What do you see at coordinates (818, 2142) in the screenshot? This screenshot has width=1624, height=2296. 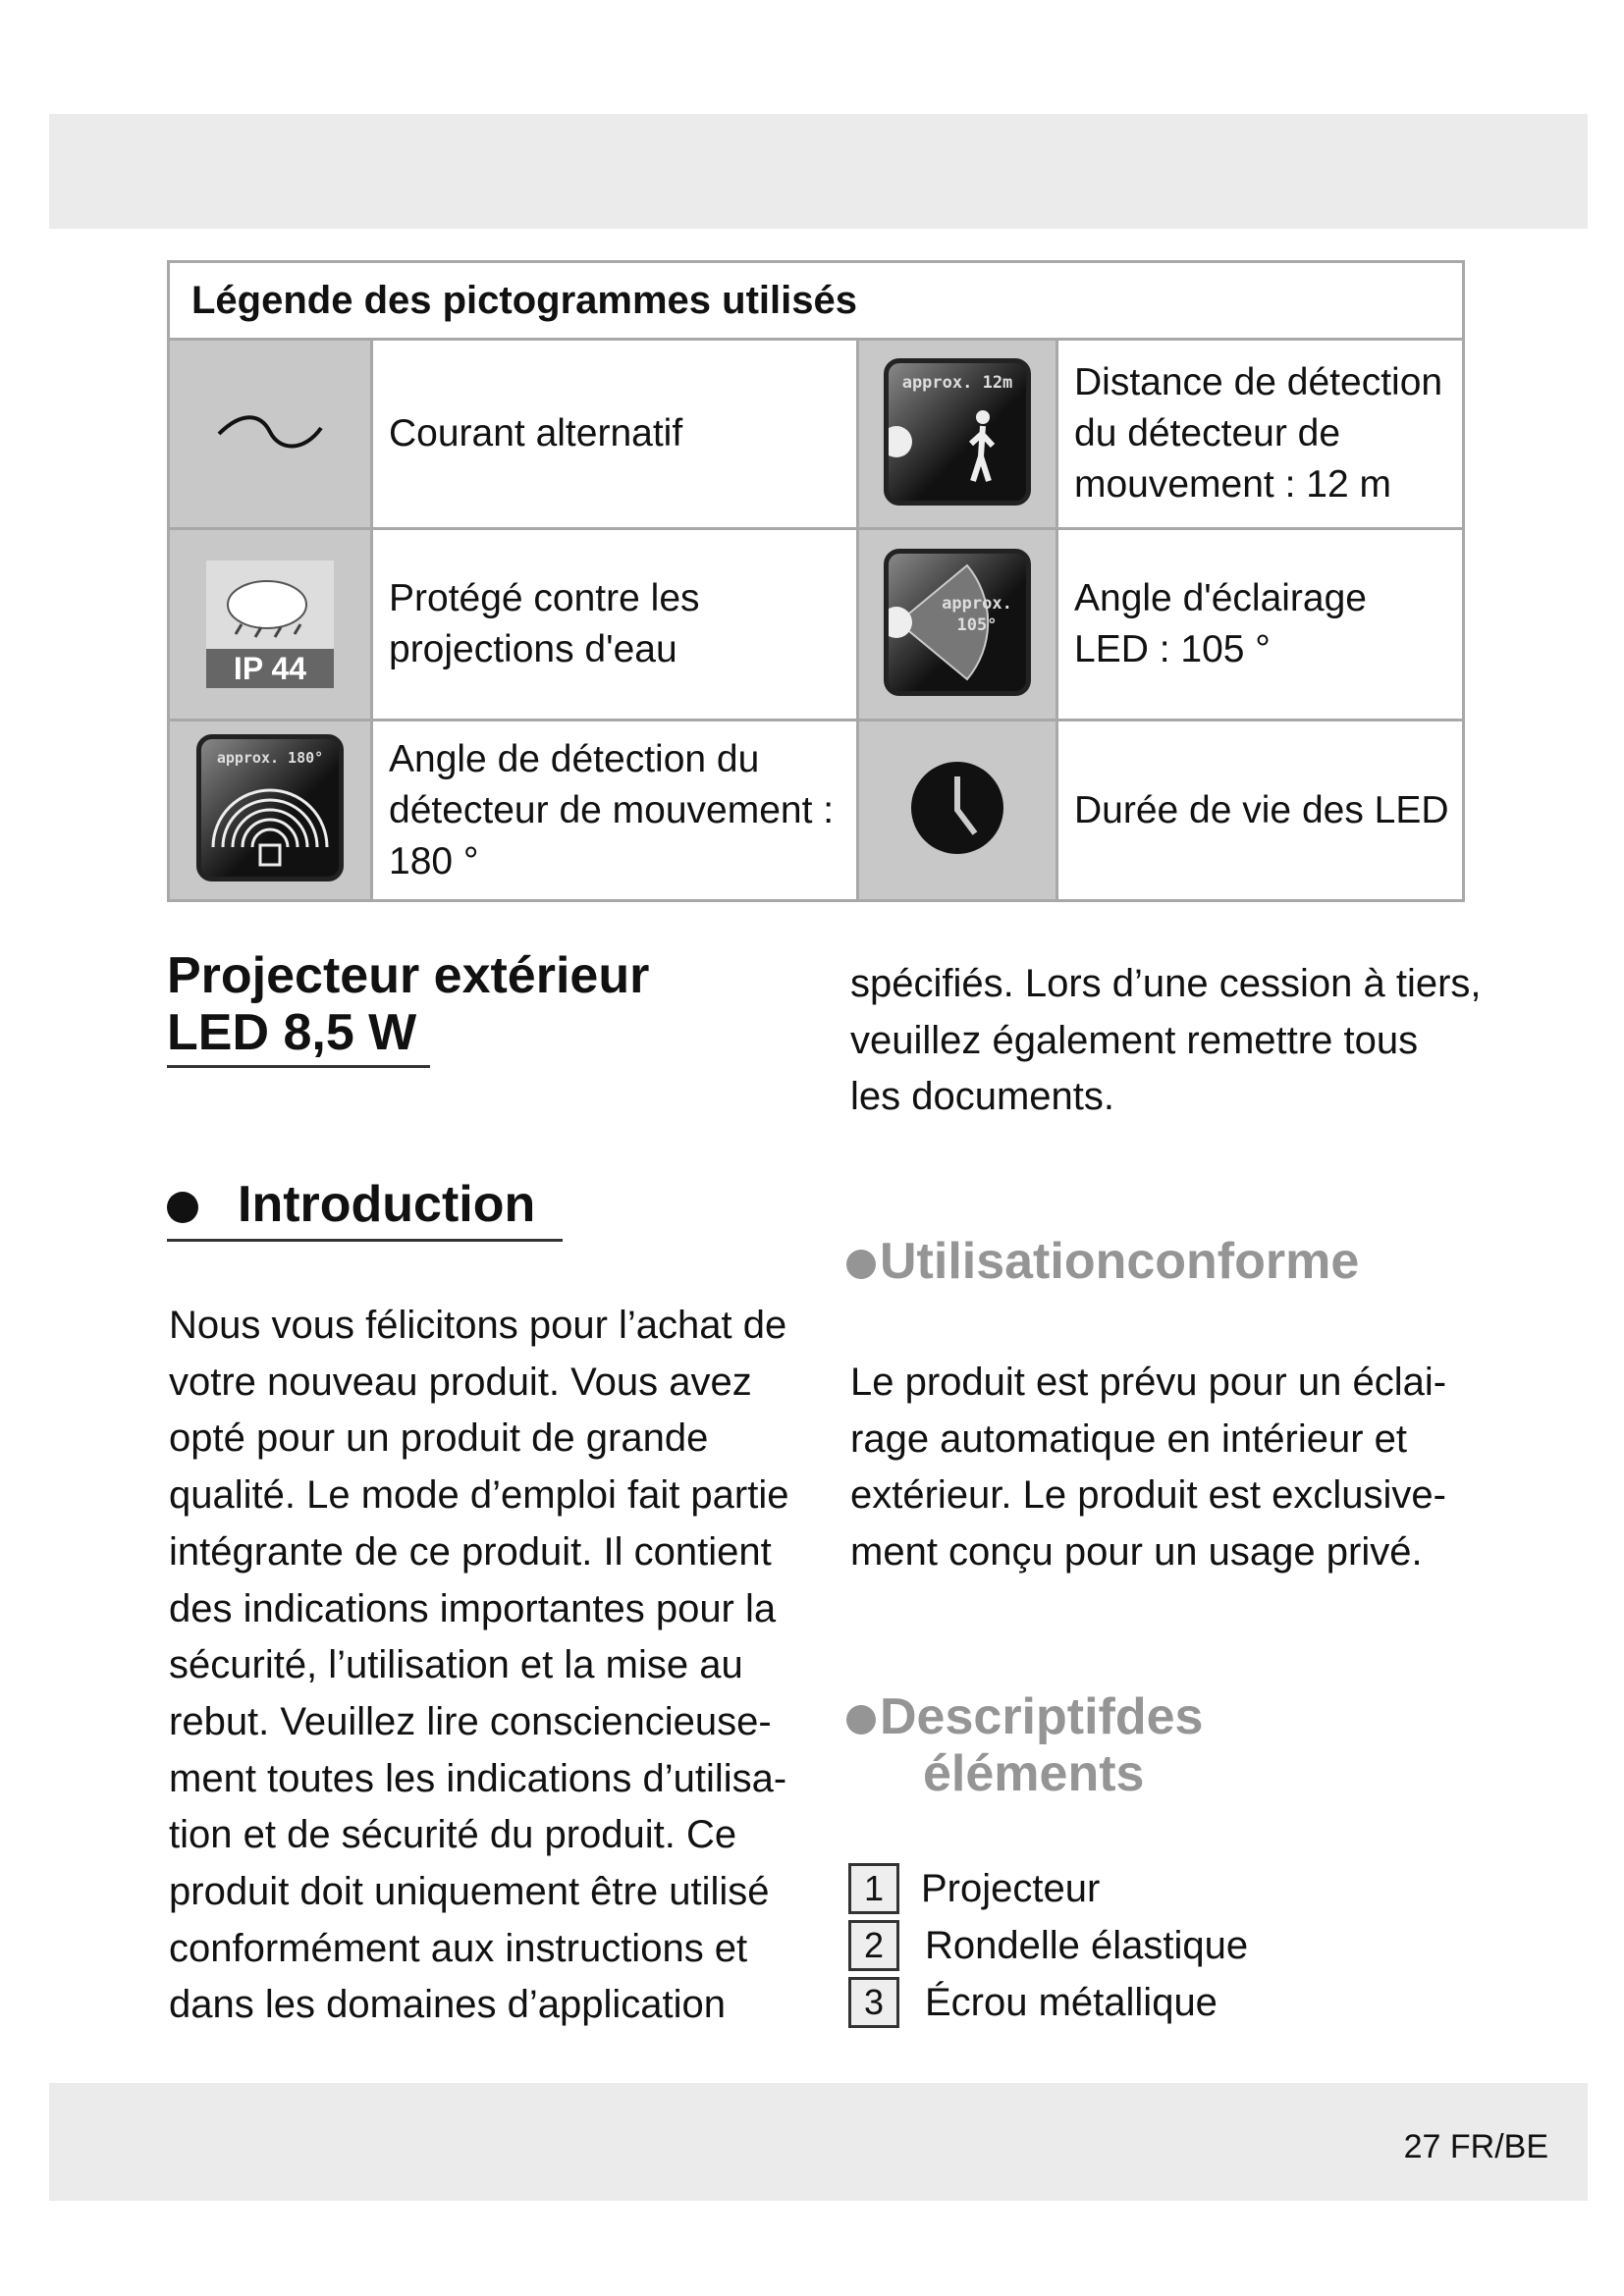 I see `footer-band: 27 FR/BE` at bounding box center [818, 2142].